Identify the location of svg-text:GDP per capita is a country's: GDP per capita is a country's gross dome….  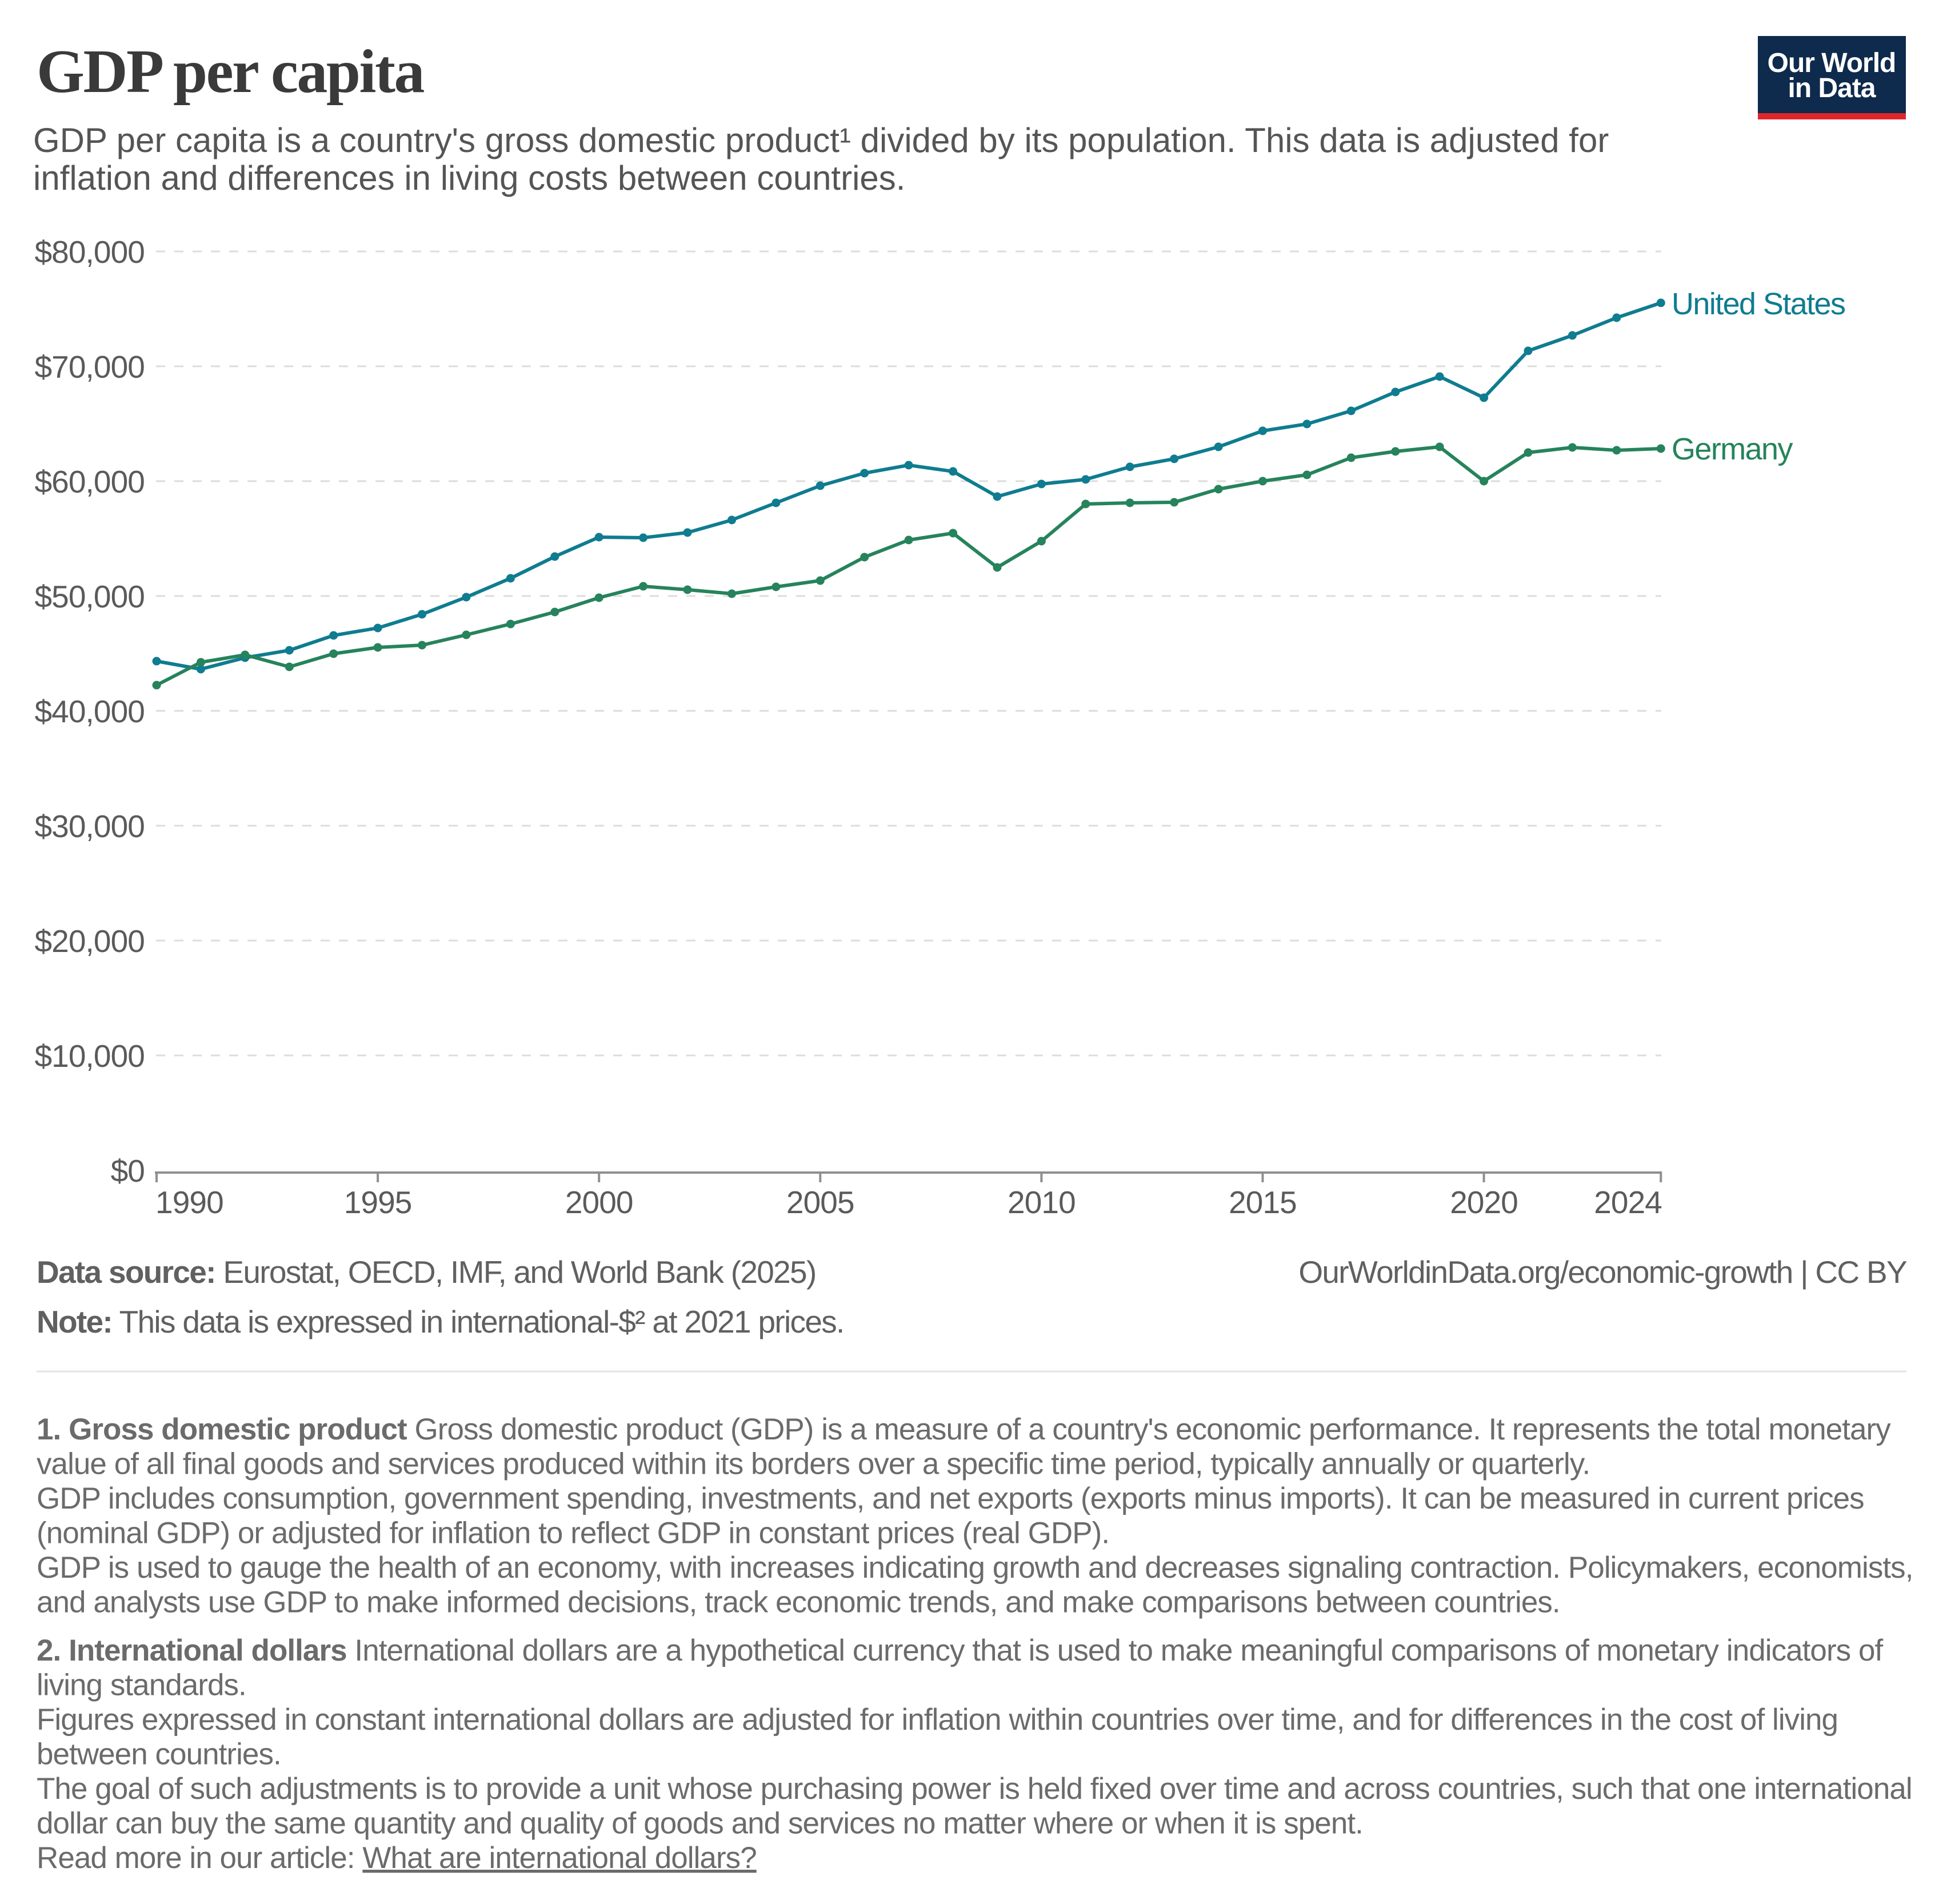
(821, 140).